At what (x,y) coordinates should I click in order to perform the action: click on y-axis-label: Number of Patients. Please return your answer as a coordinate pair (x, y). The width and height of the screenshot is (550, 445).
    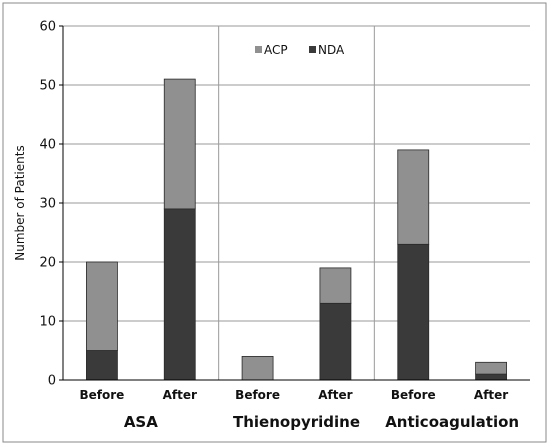
    Looking at the image, I should click on (20, 202).